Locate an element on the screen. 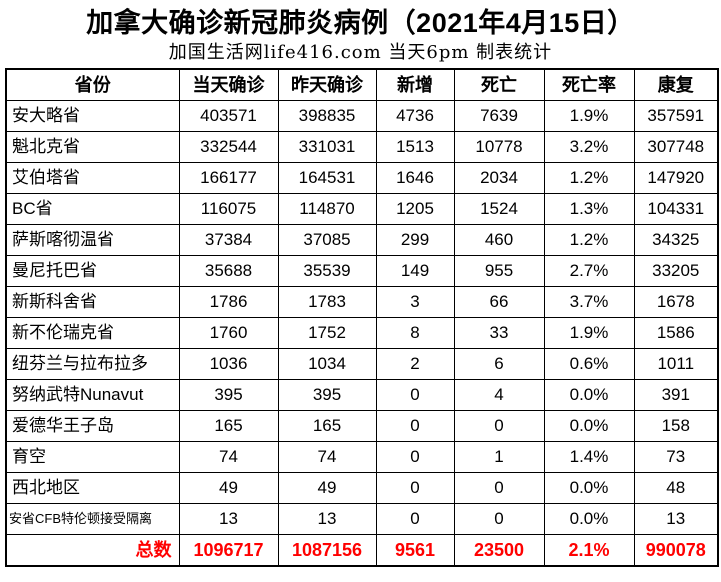 This screenshot has height=582, width=721. death-rate-cell: 0.6% is located at coordinates (589, 364).